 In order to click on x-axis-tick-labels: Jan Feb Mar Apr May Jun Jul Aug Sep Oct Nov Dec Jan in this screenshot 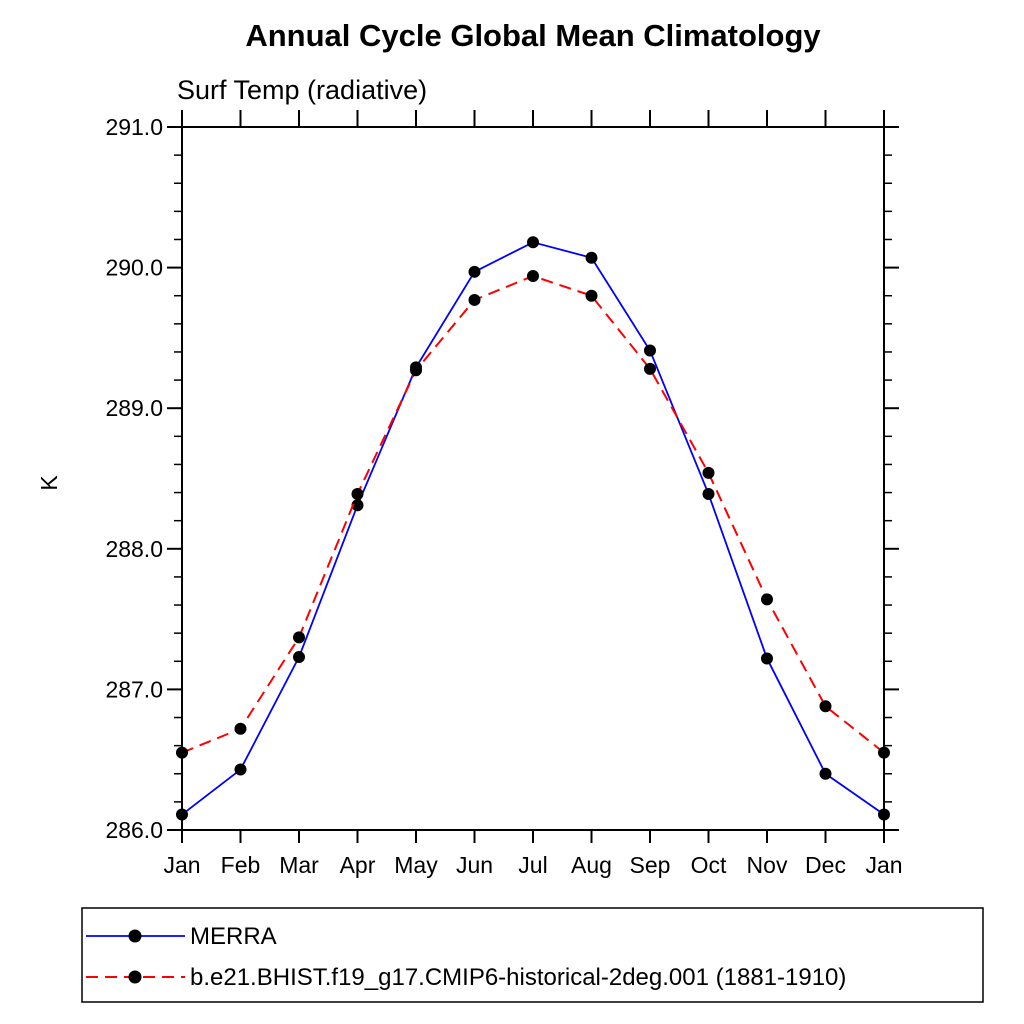, I will do `click(532, 865)`.